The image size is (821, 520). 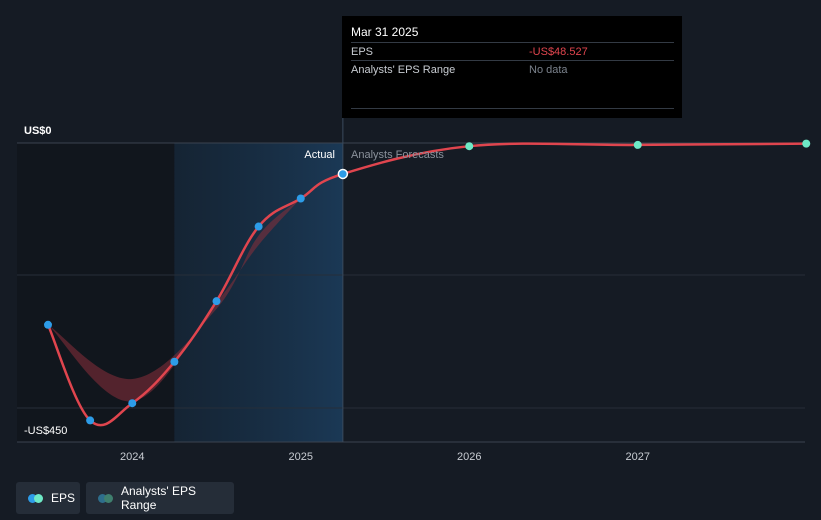 What do you see at coordinates (105, 498) in the screenshot?
I see `range-legend-icon` at bounding box center [105, 498].